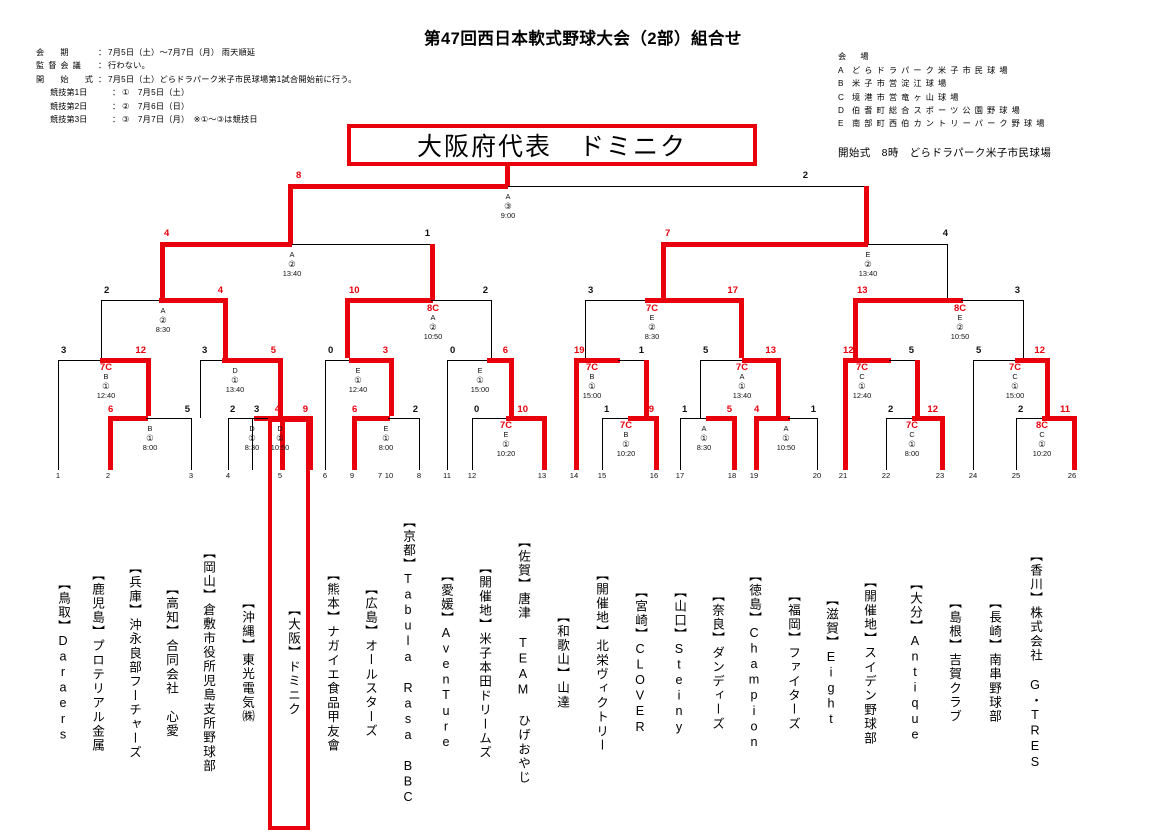 The image size is (1166, 834). I want to click on r4m1-match-info: A ② 13:40, so click(292, 264).